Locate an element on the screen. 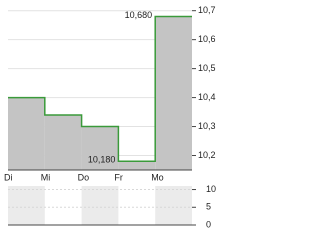 The width and height of the screenshot is (320, 240). y-tick-label: 10,4 is located at coordinates (207, 97).